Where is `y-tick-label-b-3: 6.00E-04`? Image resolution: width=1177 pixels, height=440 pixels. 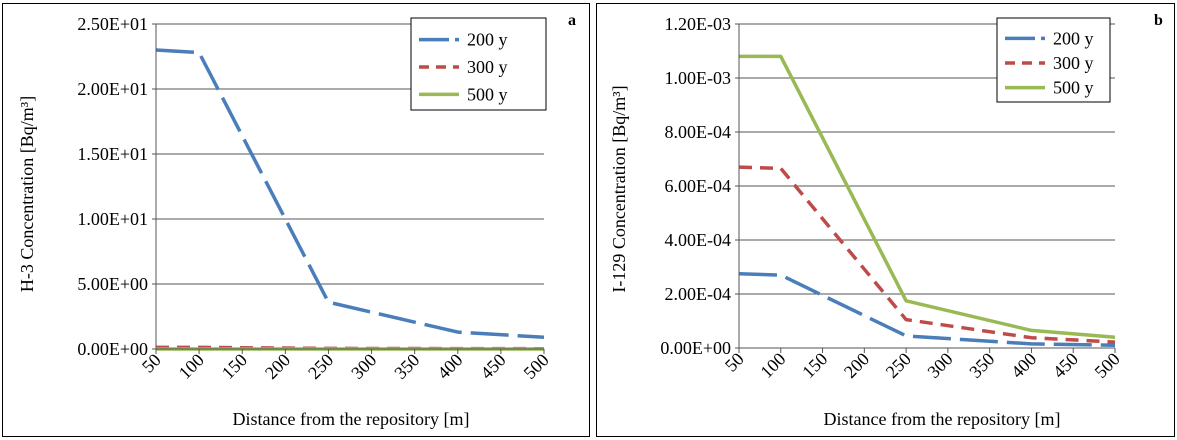 y-tick-label-b-3: 6.00E-04 is located at coordinates (698, 186).